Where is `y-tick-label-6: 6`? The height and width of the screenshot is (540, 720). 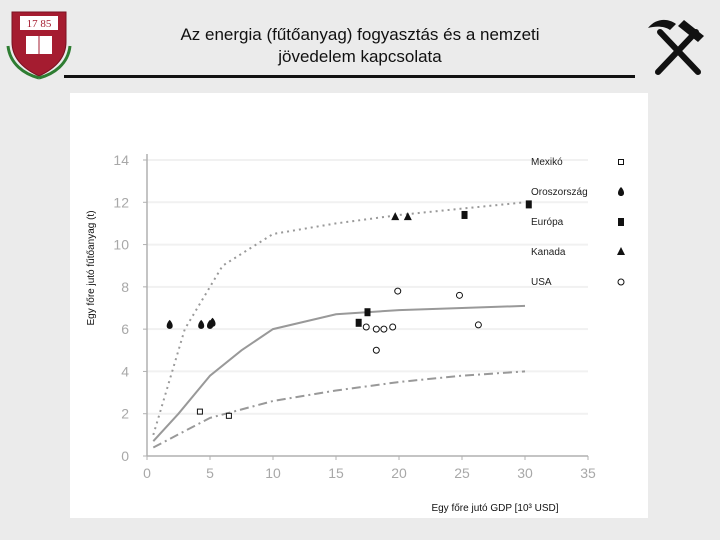
y-tick-label-6: 6 is located at coordinates (125, 329).